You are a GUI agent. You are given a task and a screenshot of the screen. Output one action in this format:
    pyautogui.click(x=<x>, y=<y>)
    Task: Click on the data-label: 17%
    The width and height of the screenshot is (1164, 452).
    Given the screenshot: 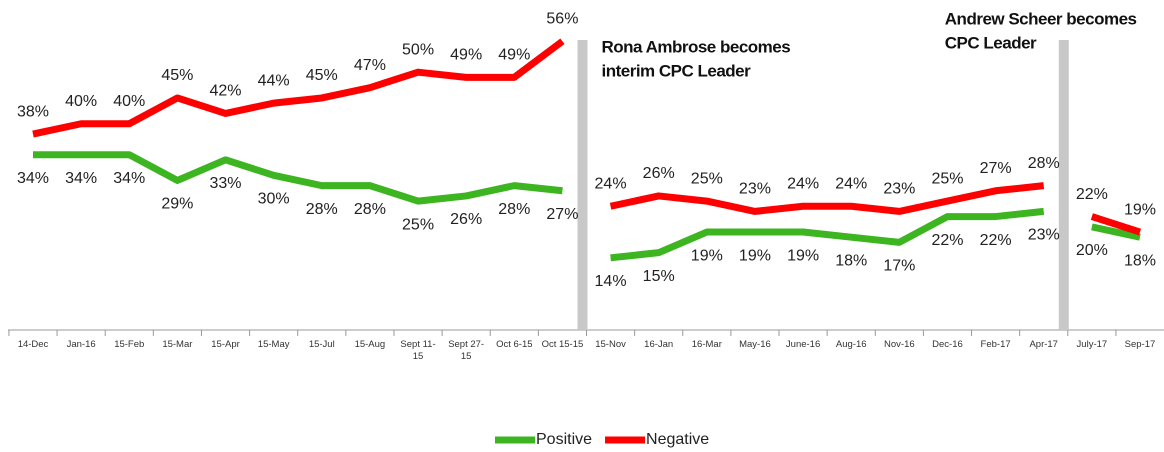 What is the action you would take?
    pyautogui.click(x=899, y=266)
    